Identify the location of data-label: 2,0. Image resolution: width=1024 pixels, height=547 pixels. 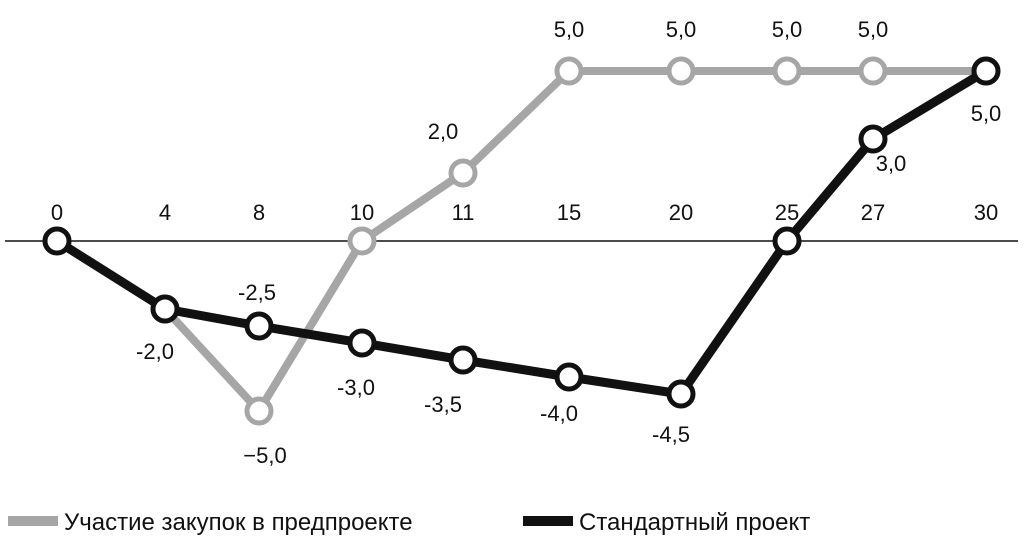
(443, 131).